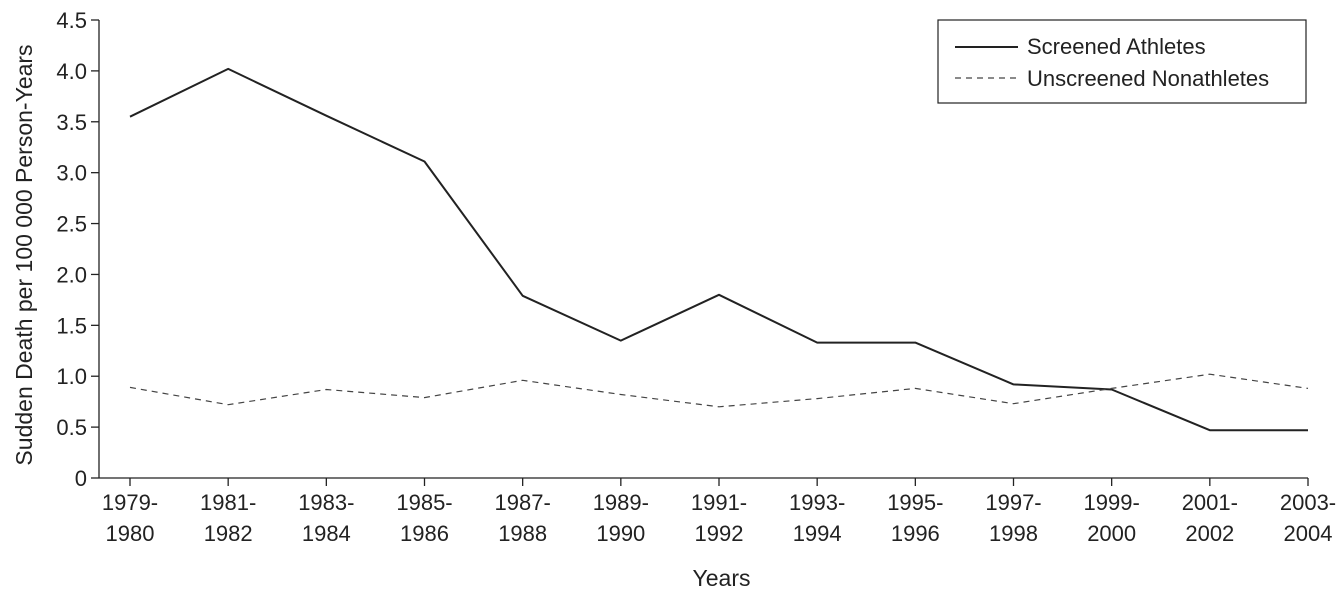 The image size is (1342, 600). What do you see at coordinates (1308, 533) in the screenshot?
I see `x-tick-label-line2: 2004` at bounding box center [1308, 533].